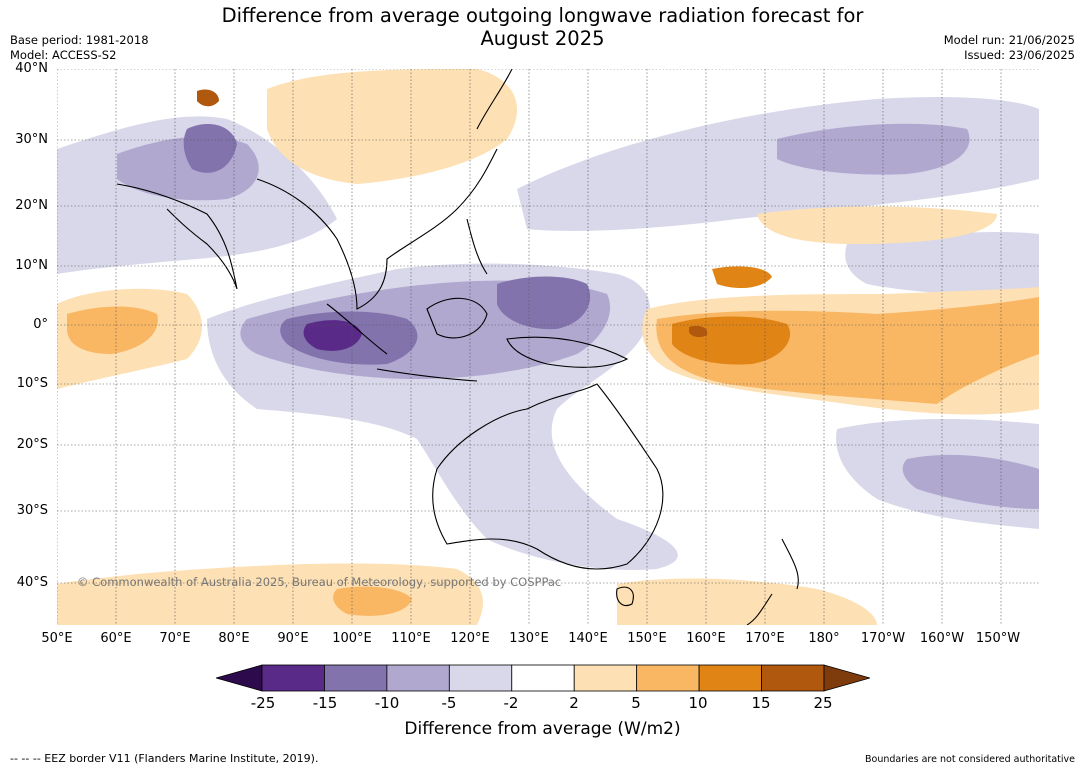  What do you see at coordinates (387, 703) in the screenshot?
I see `colorbar-tick-label: -10` at bounding box center [387, 703].